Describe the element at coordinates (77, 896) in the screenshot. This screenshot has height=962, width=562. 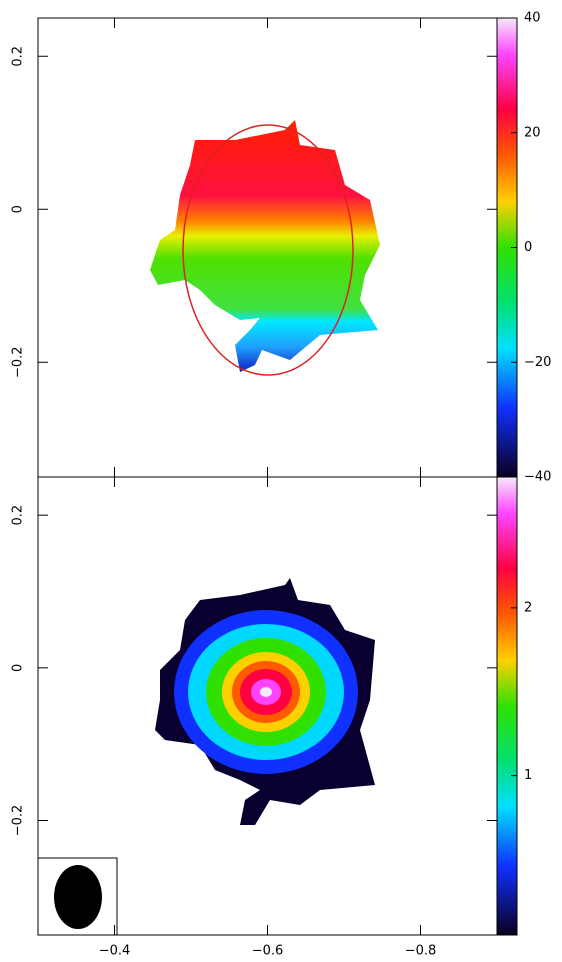
I see `beam` at that location.